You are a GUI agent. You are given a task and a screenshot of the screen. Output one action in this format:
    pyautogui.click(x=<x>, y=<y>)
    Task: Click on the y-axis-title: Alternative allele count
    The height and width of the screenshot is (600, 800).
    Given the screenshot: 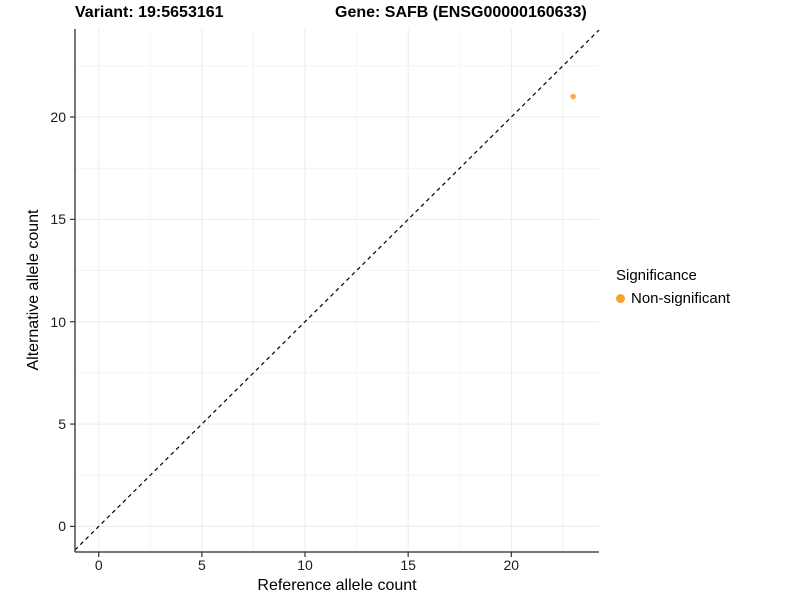 What is the action you would take?
    pyautogui.click(x=33, y=290)
    